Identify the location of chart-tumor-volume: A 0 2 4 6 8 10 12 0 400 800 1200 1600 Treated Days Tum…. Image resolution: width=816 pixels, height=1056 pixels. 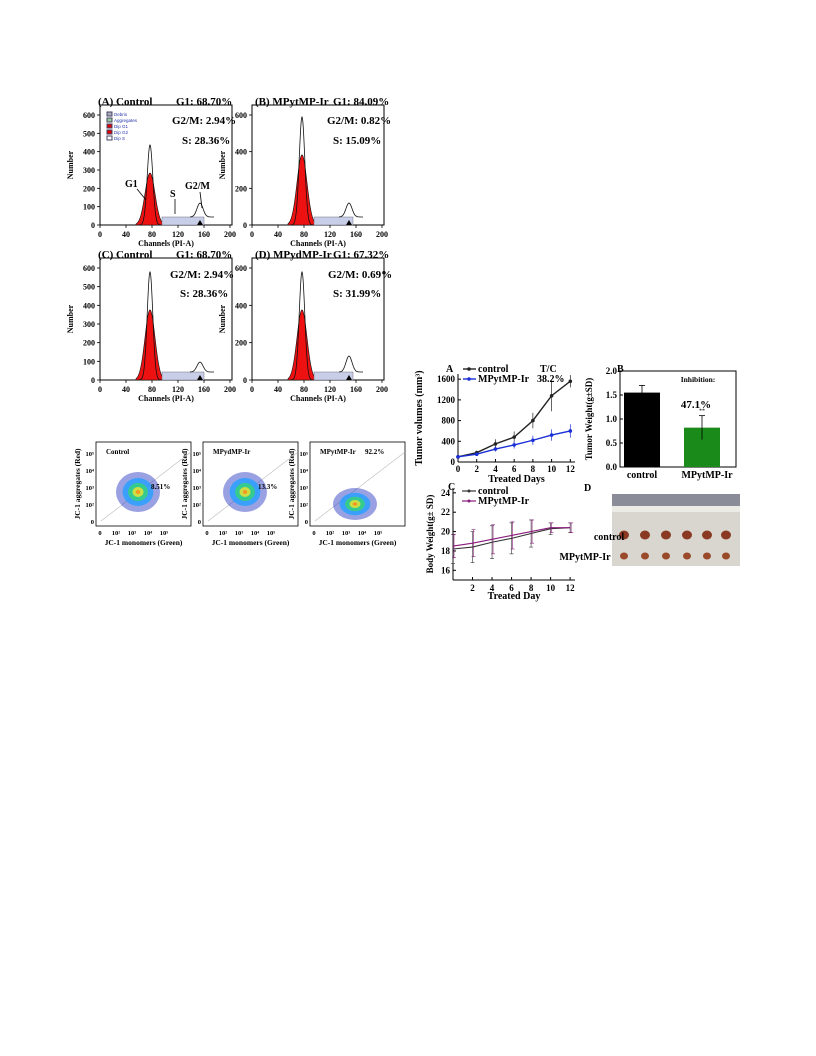
(494, 424).